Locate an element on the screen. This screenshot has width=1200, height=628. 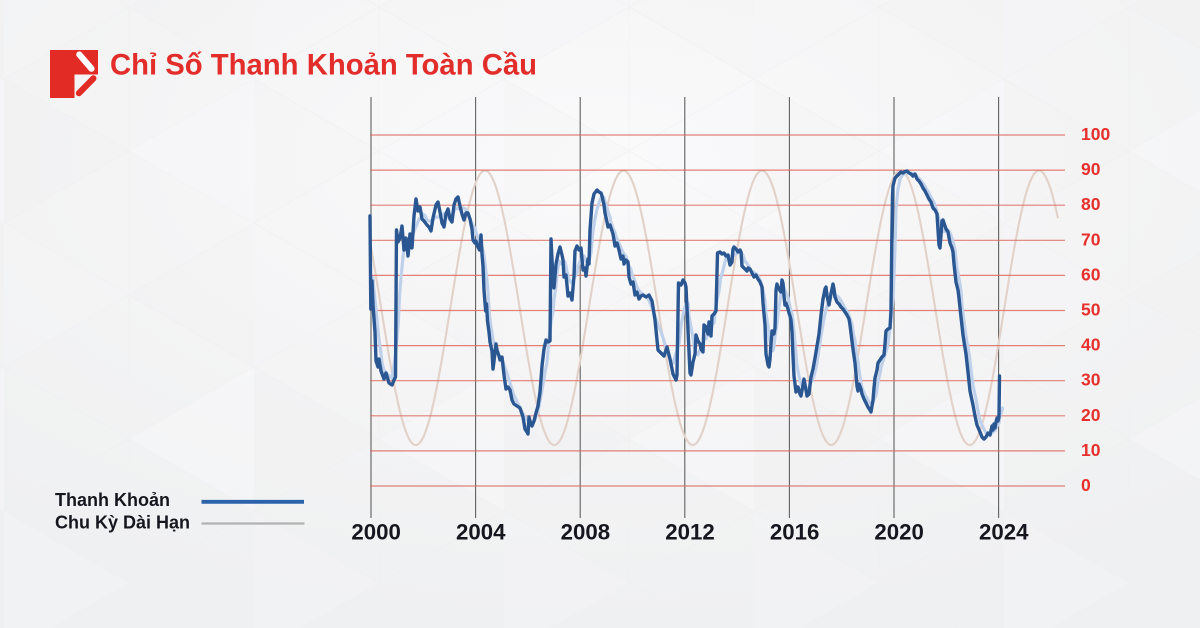
svg-text: 10 is located at coordinates (1091, 450).